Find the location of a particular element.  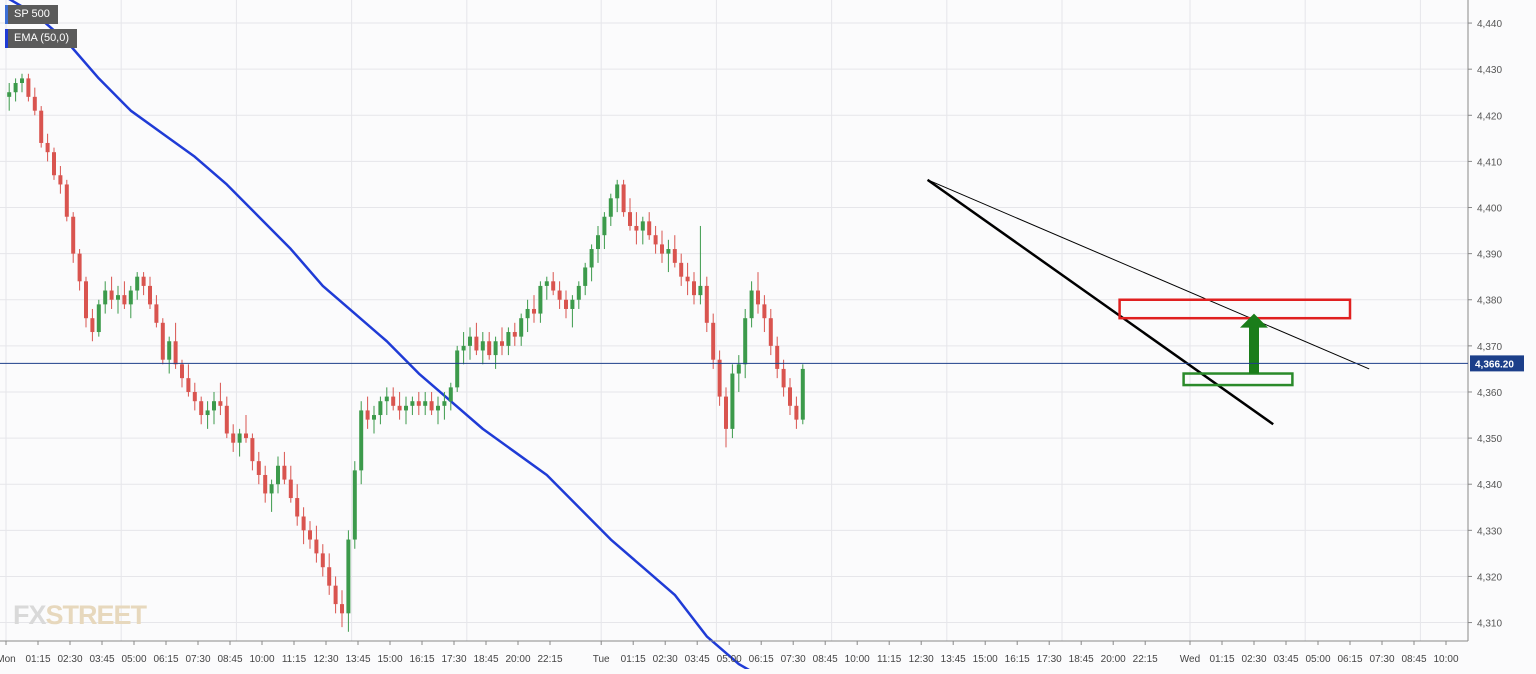

trendline-steep is located at coordinates (1100, 302).